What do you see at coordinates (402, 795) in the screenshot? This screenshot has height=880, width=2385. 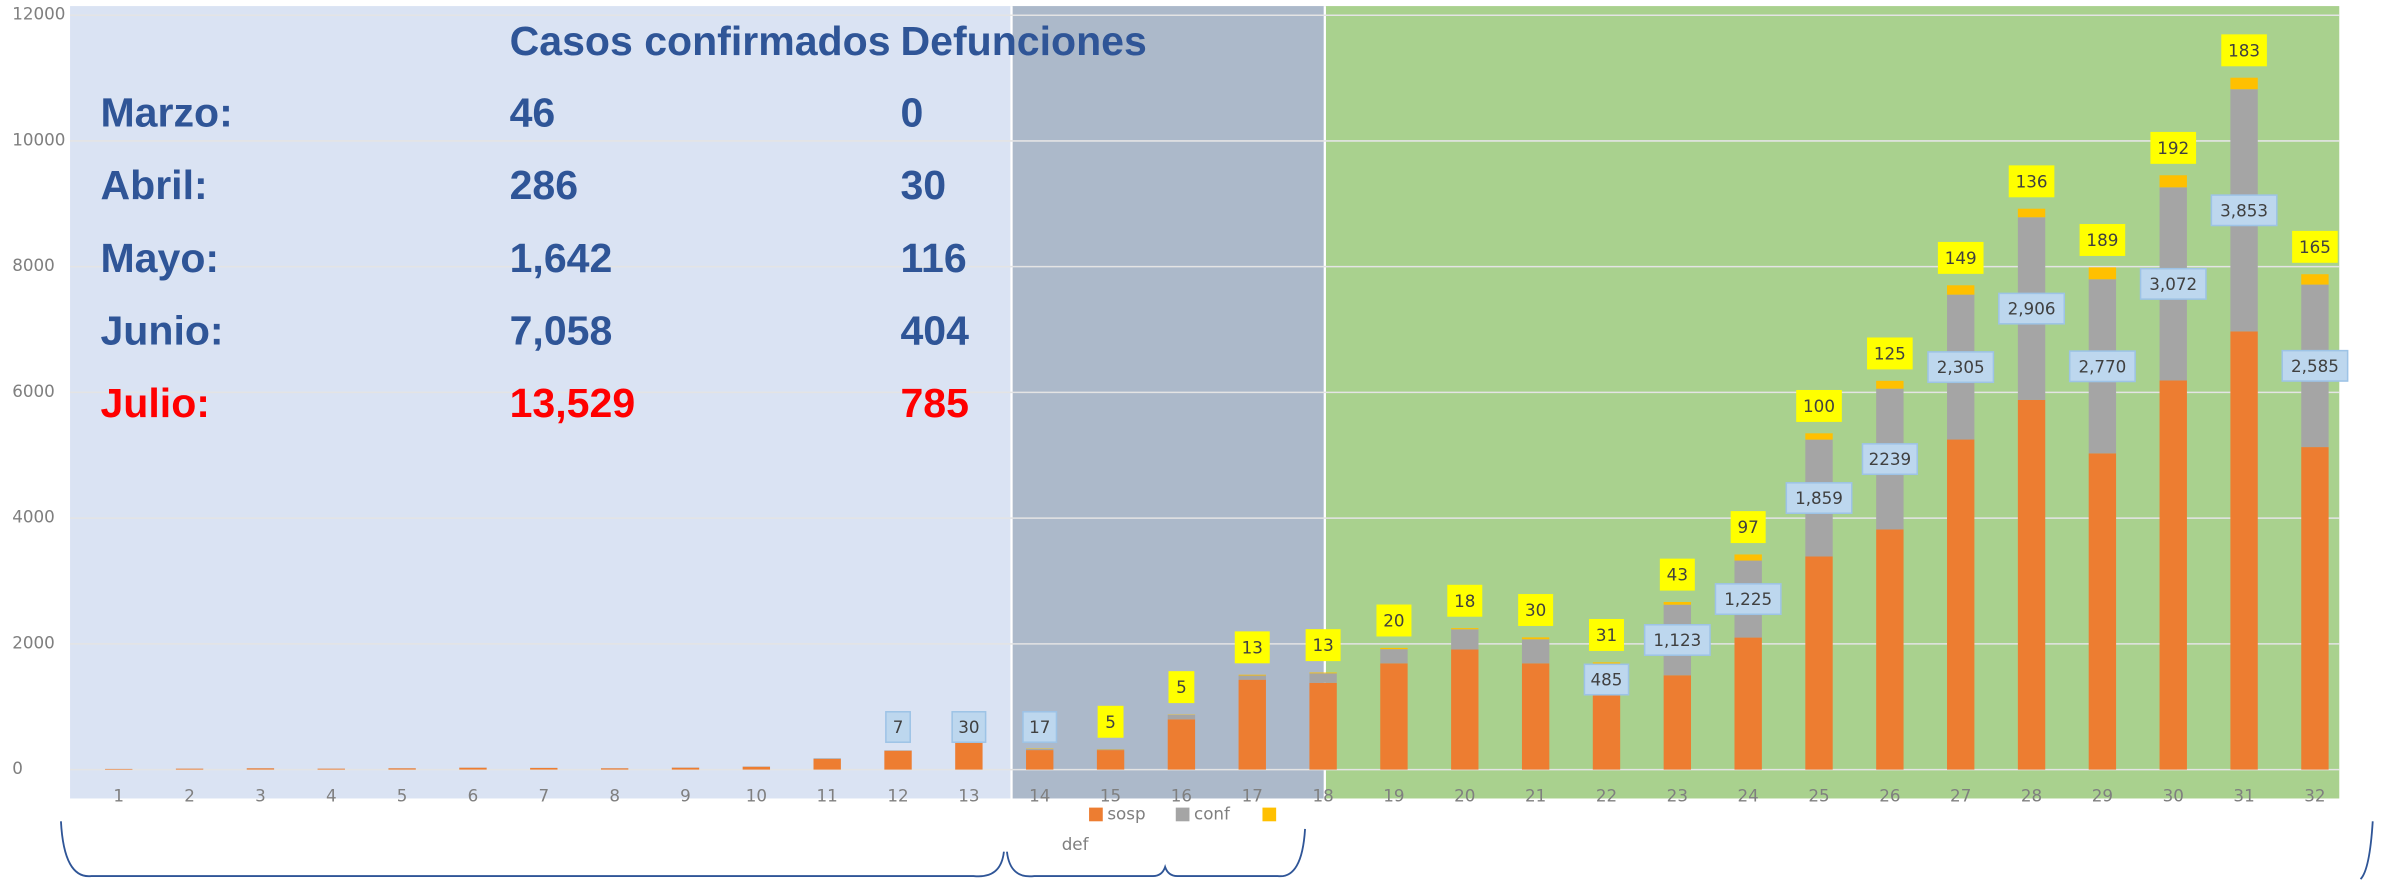 I see `x-tick-label: 5` at bounding box center [402, 795].